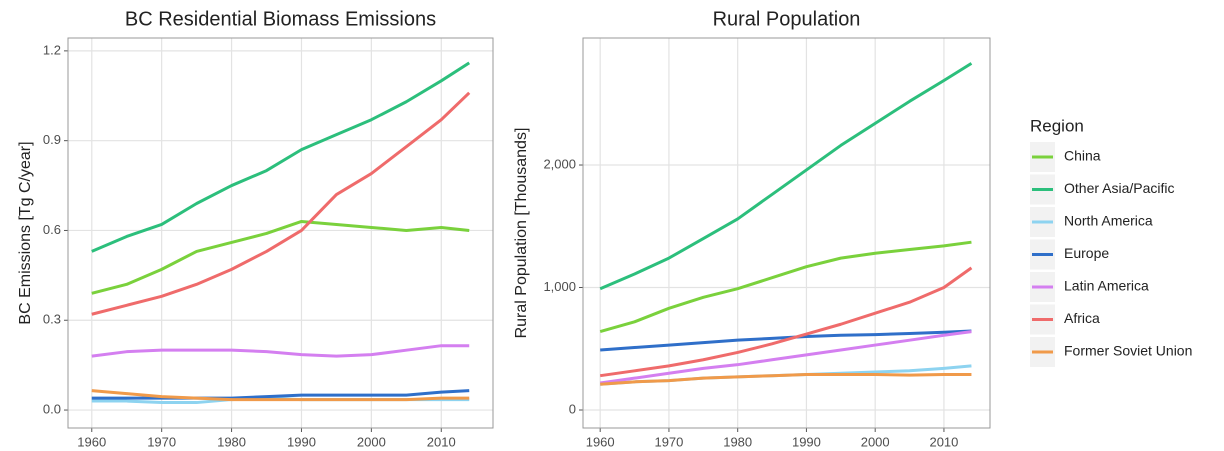 The image size is (1224, 451). What do you see at coordinates (1082, 318) in the screenshot?
I see `legend-label: Africa` at bounding box center [1082, 318].